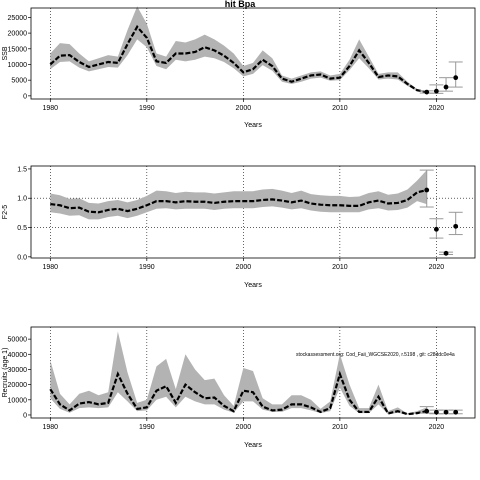 The image size is (480, 480). Describe the element at coordinates (18, 370) in the screenshot. I see `y-tick-label: 30000` at that location.